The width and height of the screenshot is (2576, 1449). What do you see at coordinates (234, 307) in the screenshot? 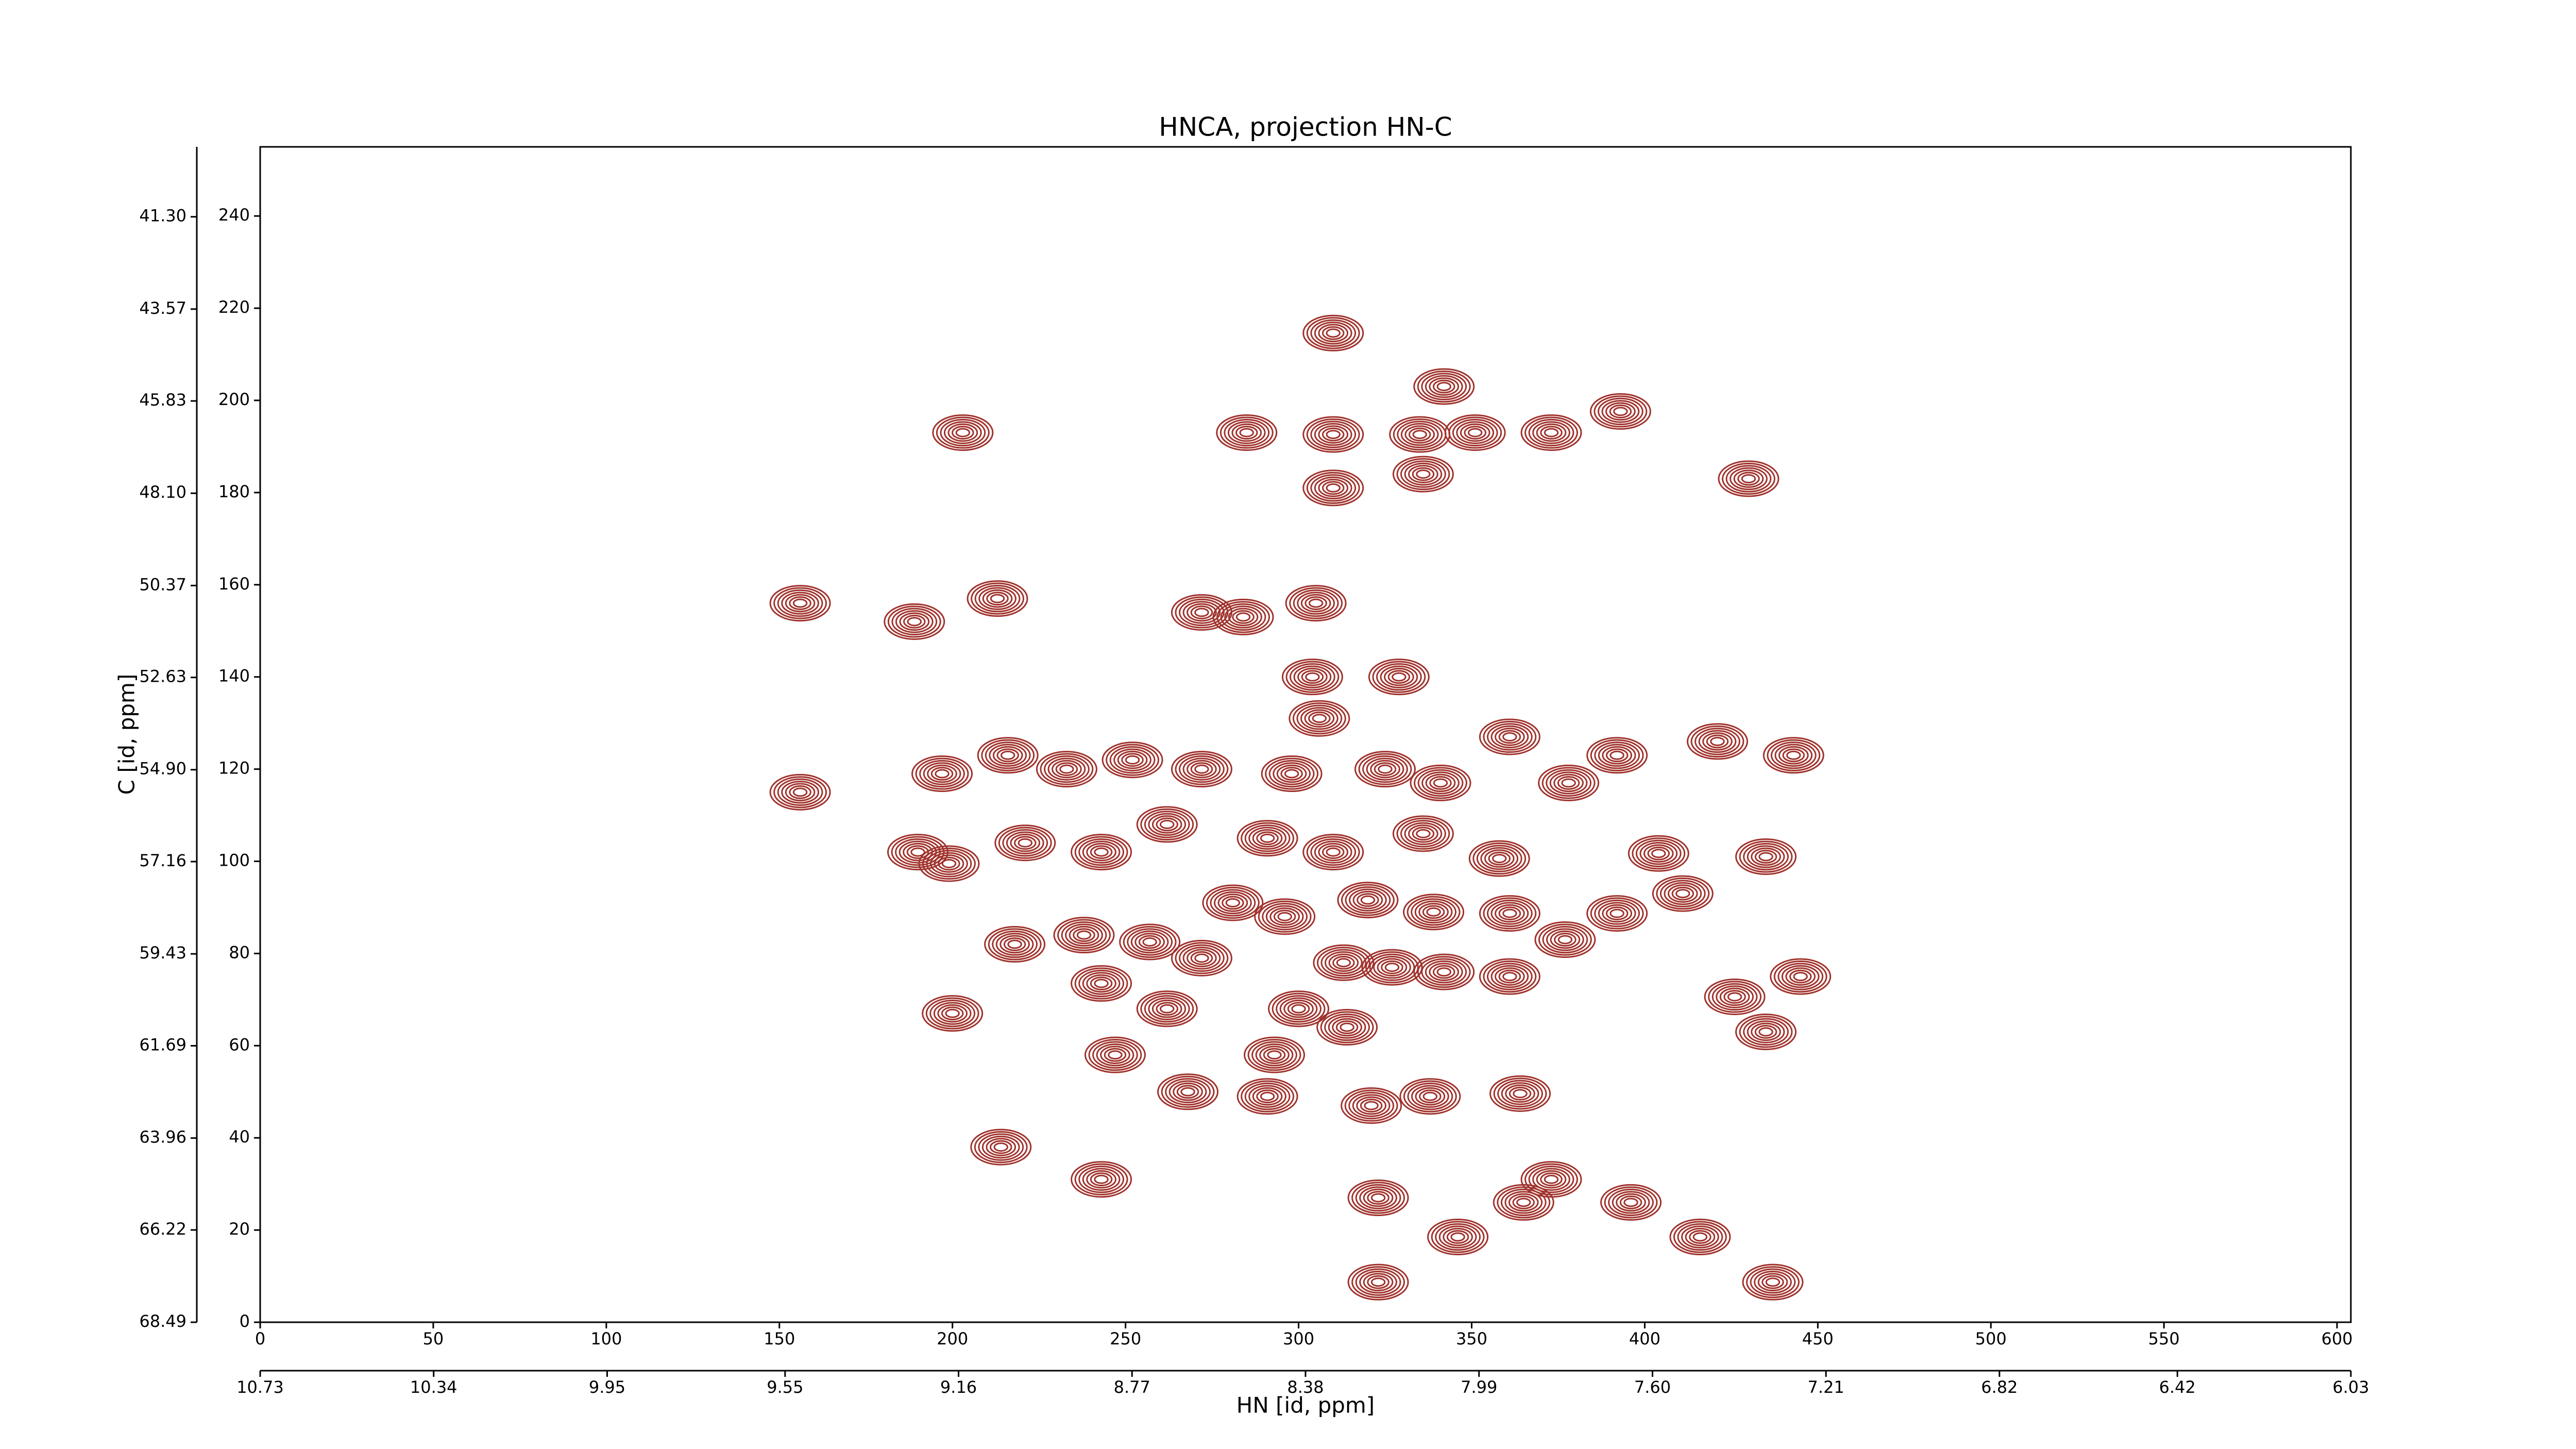
I see `y-tick-label: 220` at bounding box center [234, 307].